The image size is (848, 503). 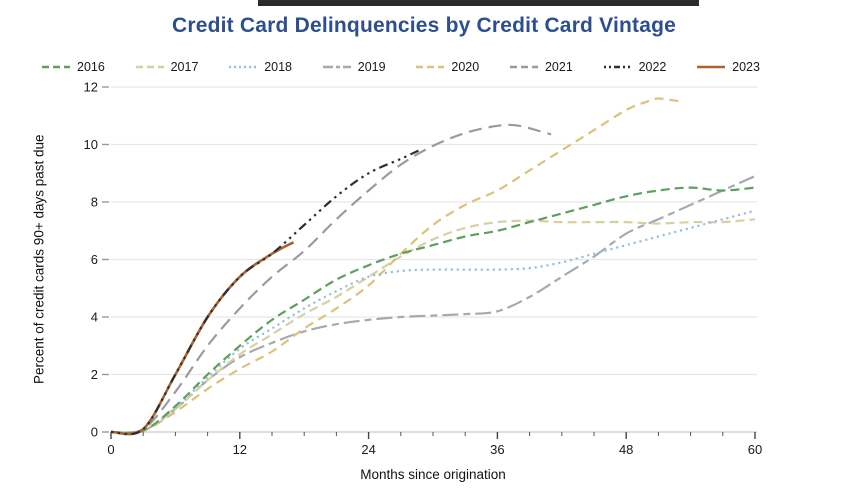 What do you see at coordinates (626, 449) in the screenshot?
I see `x-tick-label-48: 48` at bounding box center [626, 449].